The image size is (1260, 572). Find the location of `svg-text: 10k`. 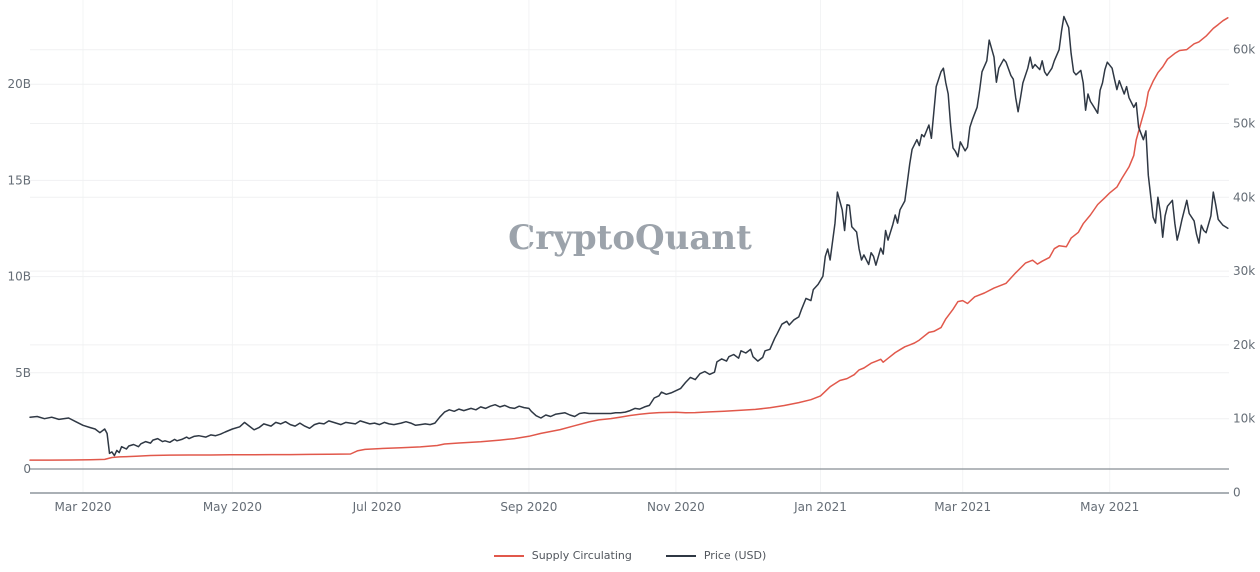

svg-text: 10k is located at coordinates (1244, 419).